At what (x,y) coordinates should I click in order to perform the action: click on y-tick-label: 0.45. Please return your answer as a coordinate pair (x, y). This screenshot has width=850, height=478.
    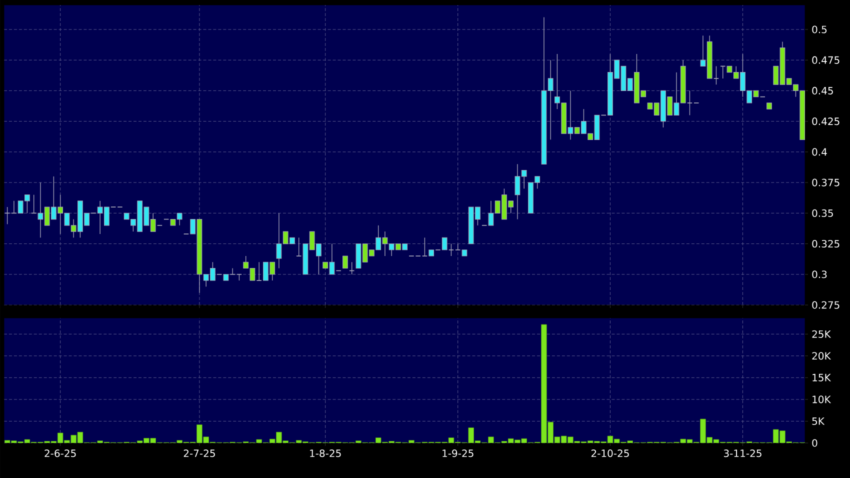
    Looking at the image, I should click on (822, 90).